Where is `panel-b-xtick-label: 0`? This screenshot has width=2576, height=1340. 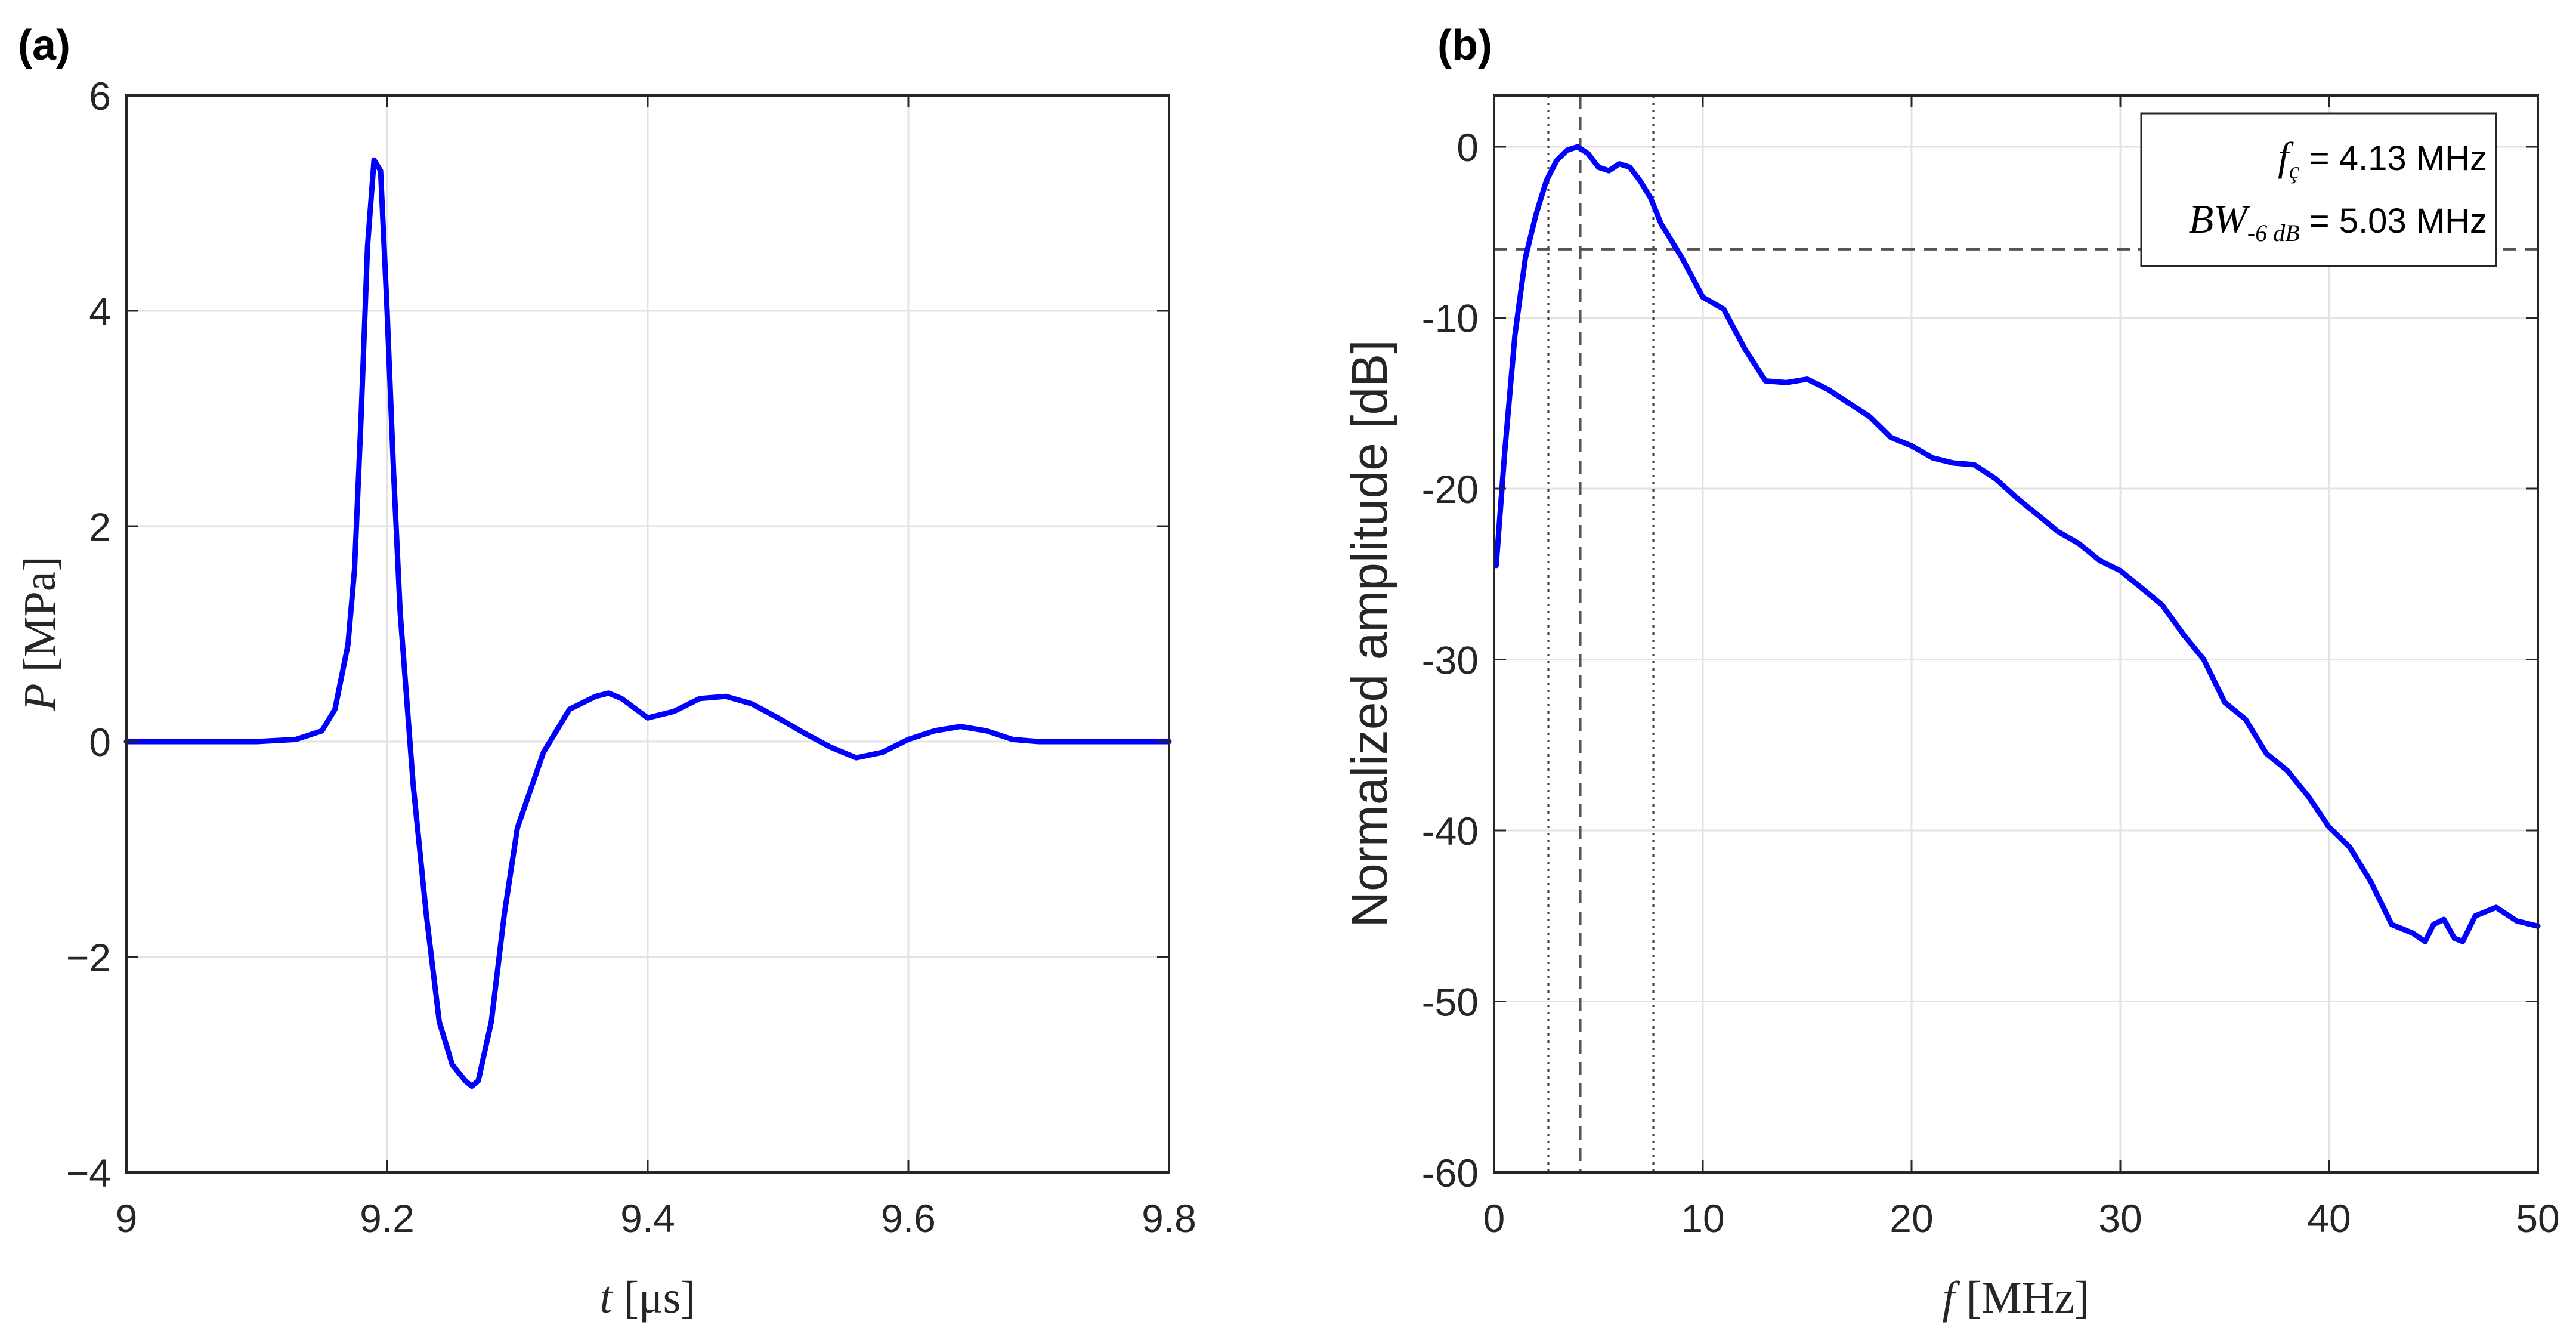
panel-b-xtick-label: 0 is located at coordinates (1494, 1218).